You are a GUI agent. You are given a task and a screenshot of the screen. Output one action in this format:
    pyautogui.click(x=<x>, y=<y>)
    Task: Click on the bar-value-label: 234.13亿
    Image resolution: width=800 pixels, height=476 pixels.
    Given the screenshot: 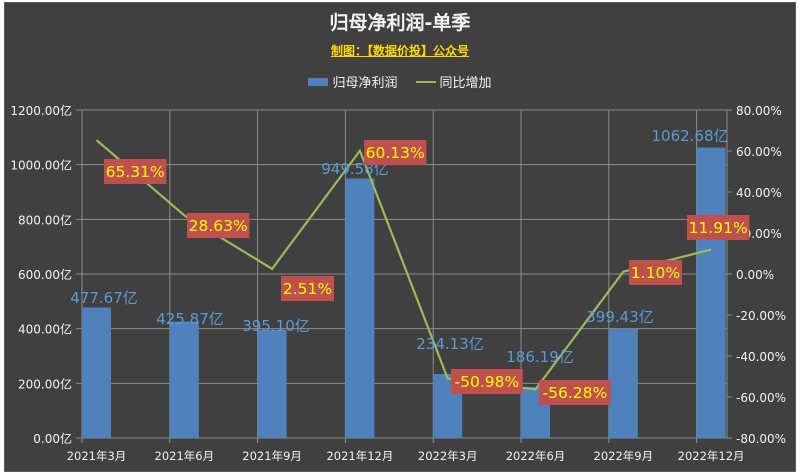 What is the action you would take?
    pyautogui.click(x=450, y=344)
    